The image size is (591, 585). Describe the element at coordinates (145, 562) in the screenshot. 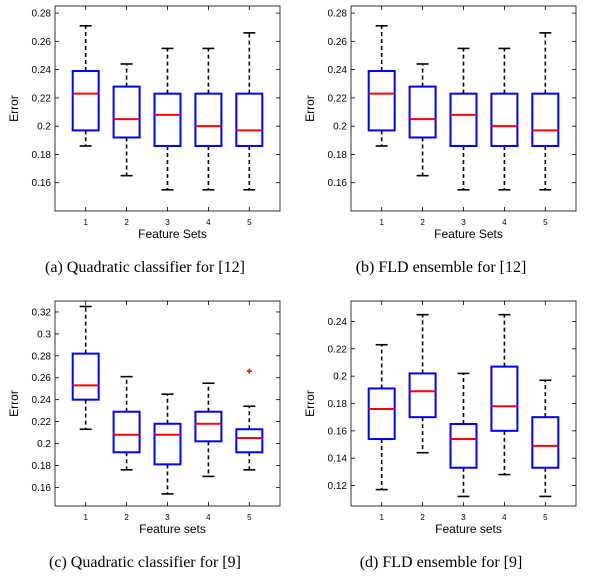

I see `caption-c: (c) Quadratic classifier for [9]` at that location.